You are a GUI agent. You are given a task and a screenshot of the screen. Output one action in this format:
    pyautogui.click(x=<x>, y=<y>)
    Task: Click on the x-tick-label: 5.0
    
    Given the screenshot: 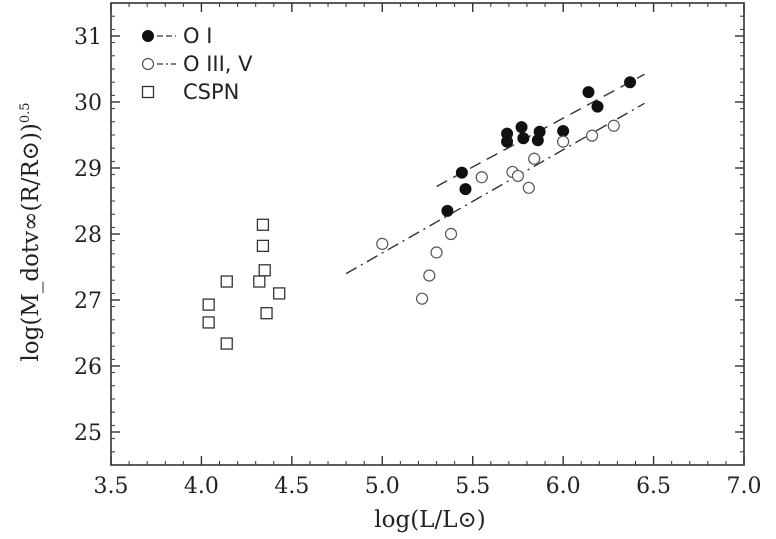 What is the action you would take?
    pyautogui.click(x=382, y=486)
    